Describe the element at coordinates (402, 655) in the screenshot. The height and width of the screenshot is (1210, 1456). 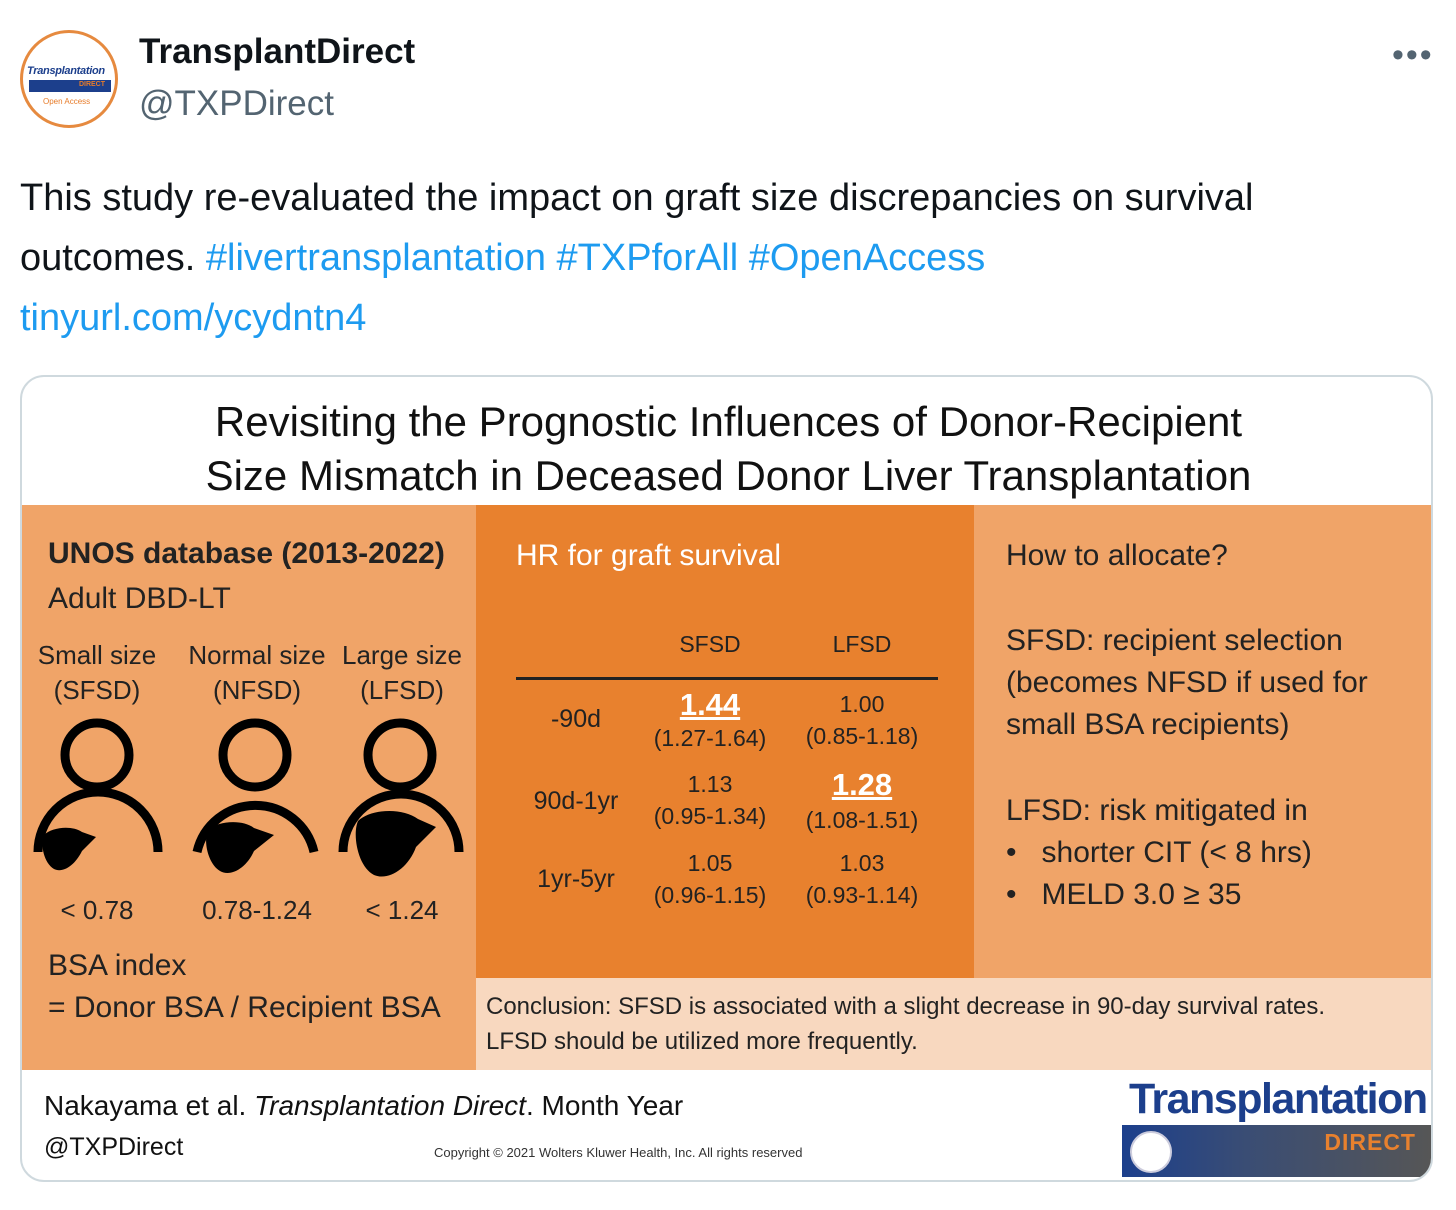
I see `group-large-label: Large size` at that location.